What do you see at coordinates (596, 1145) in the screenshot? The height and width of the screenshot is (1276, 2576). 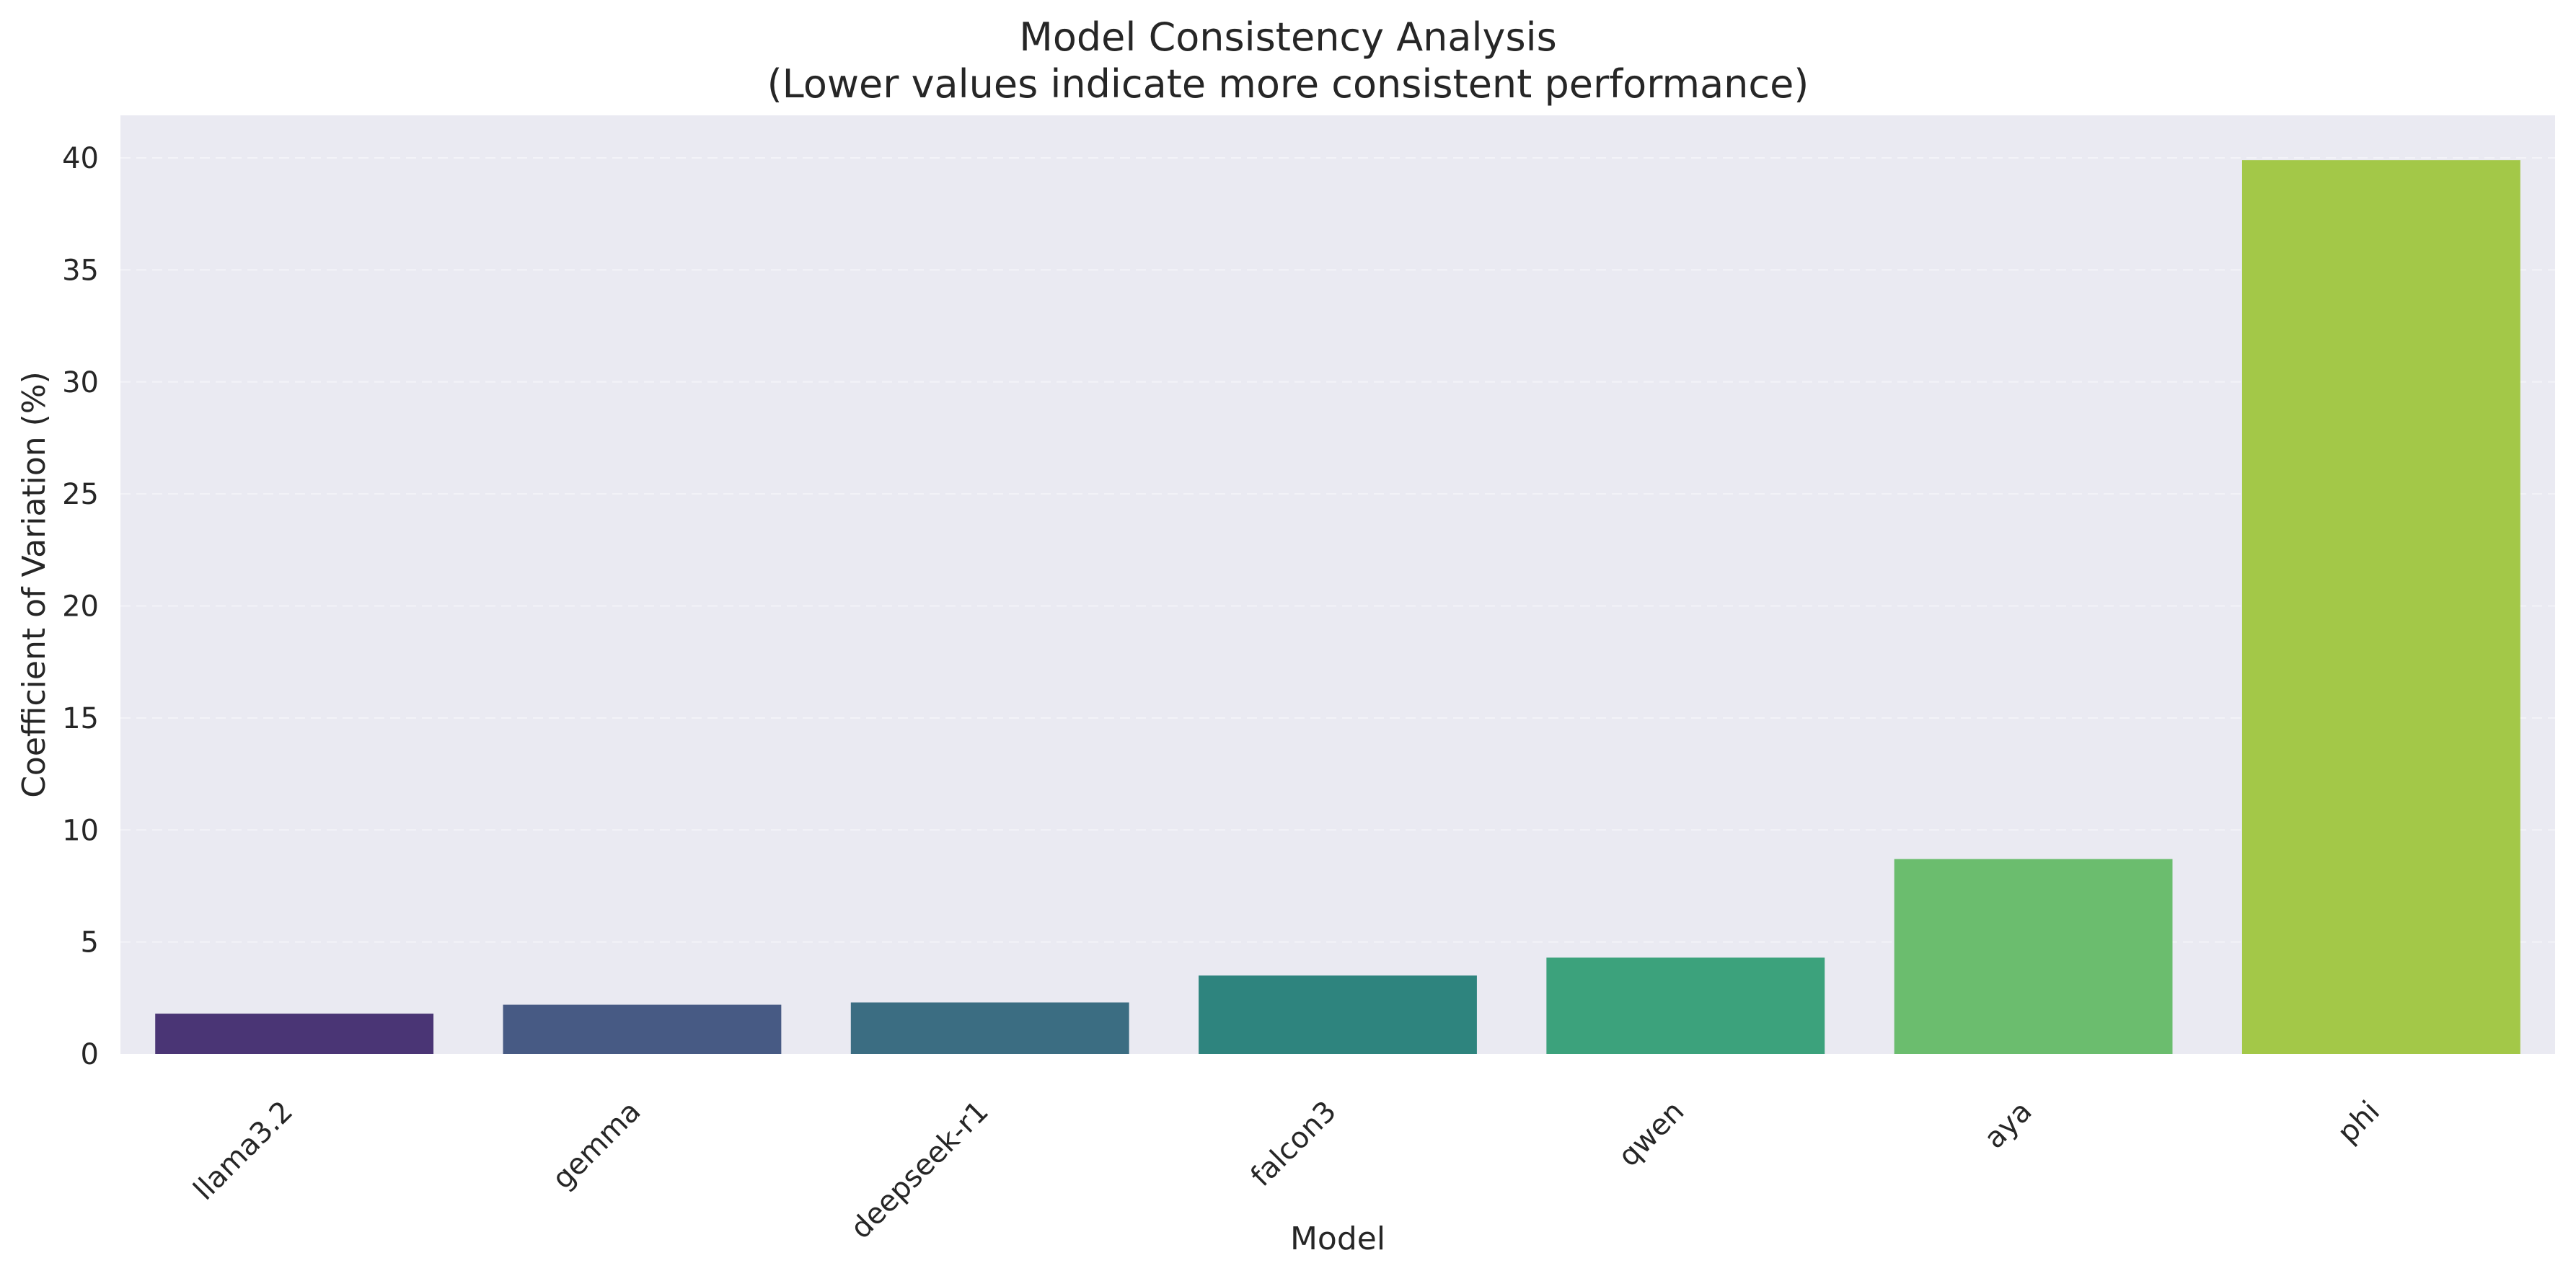 I see `x-tick-label: gemma` at bounding box center [596, 1145].